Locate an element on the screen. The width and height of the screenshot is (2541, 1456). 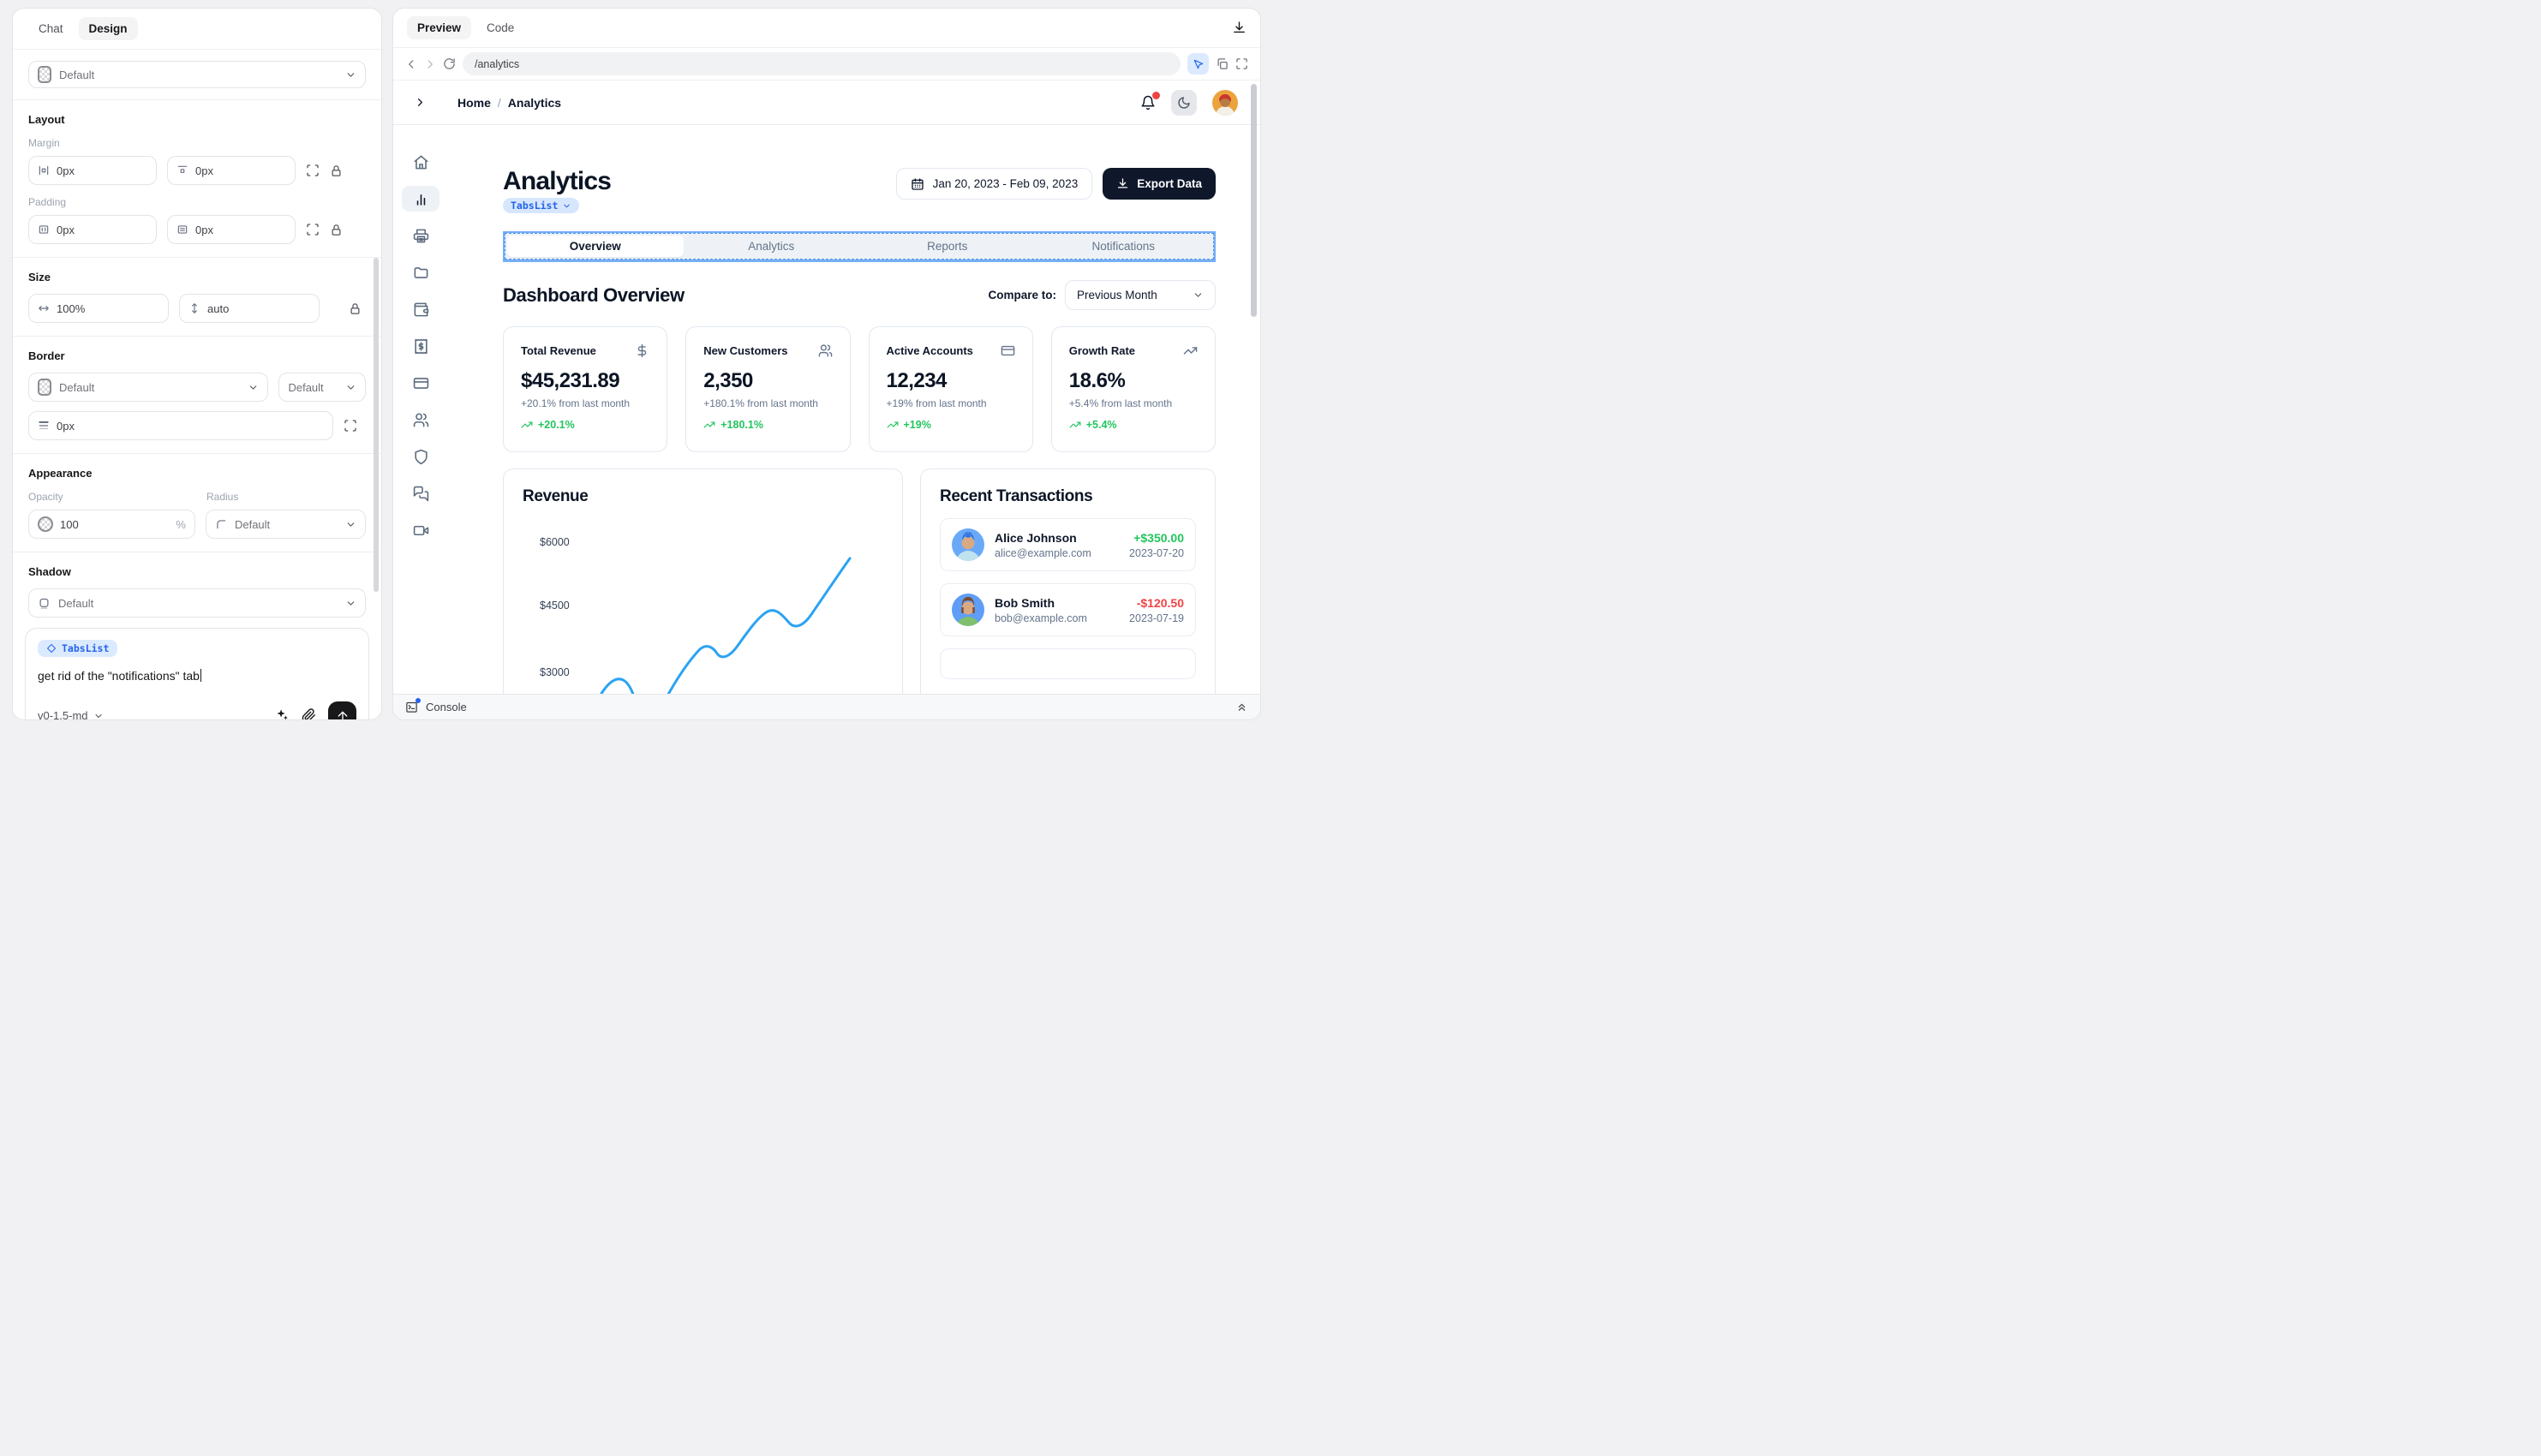
folder-icon is located at coordinates (420, 272).